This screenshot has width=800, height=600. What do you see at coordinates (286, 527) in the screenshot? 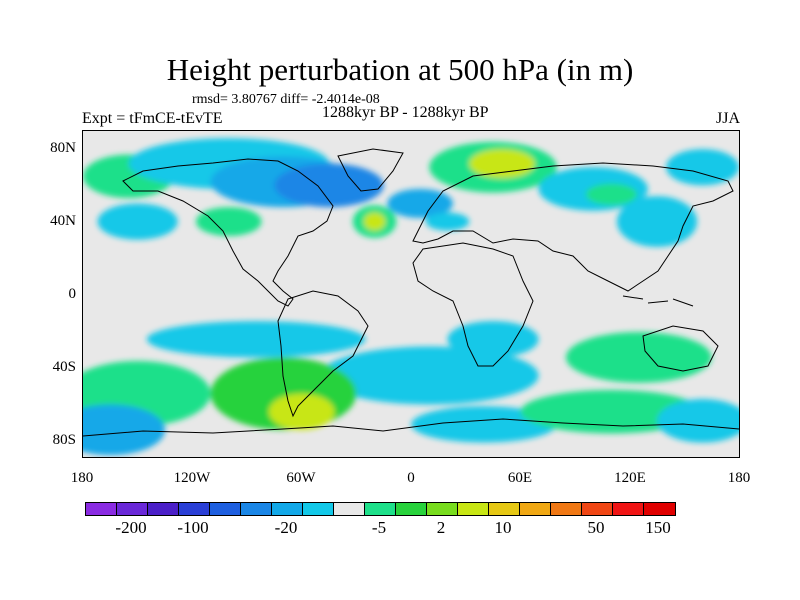
I see `colorbar-label: -20` at bounding box center [286, 527].